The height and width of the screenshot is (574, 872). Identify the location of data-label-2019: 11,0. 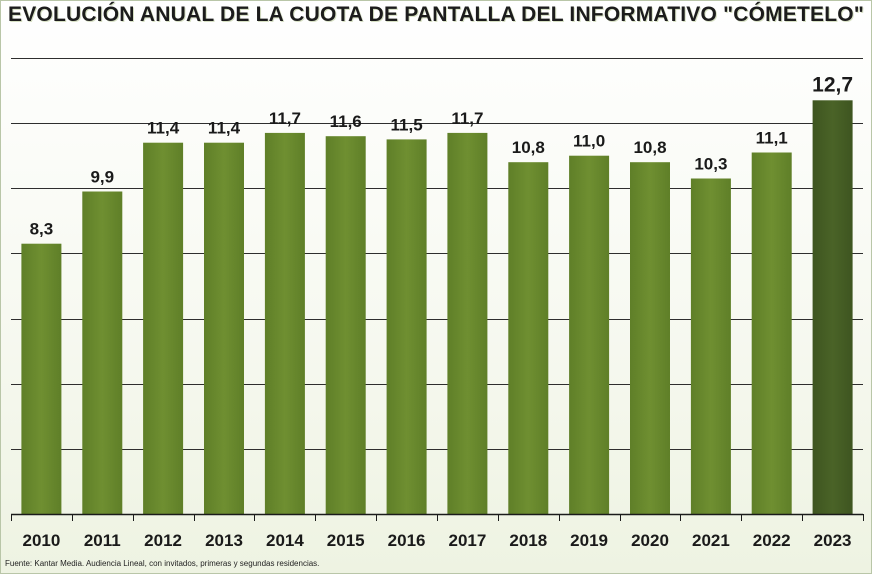
(589, 141).